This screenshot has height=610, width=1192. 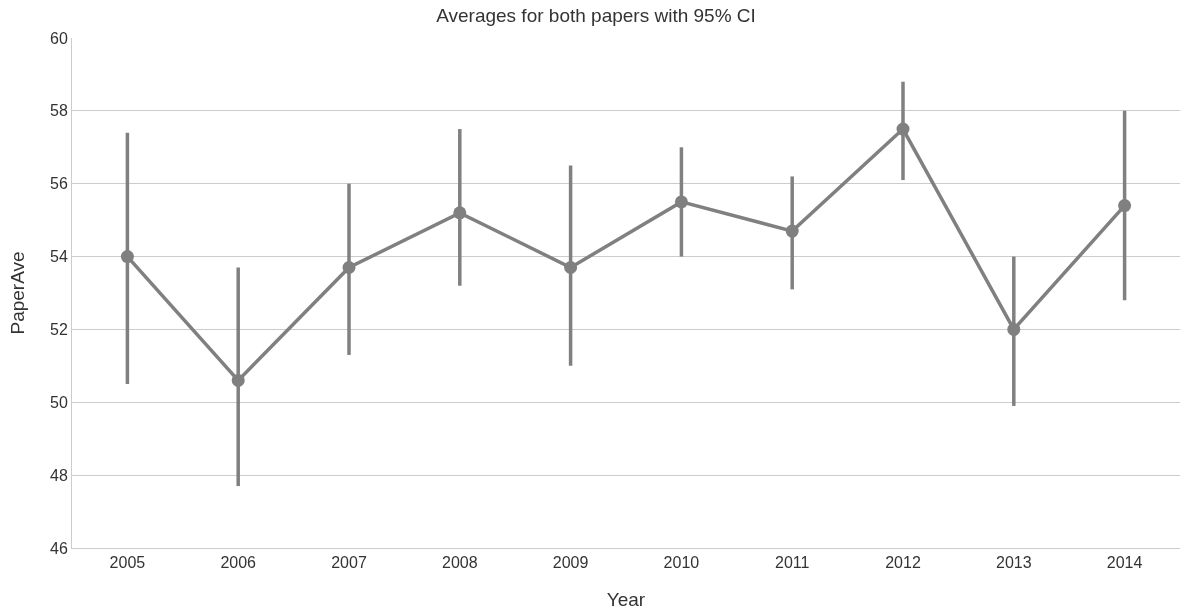 I want to click on y-tick-label: 52, so click(x=59, y=330).